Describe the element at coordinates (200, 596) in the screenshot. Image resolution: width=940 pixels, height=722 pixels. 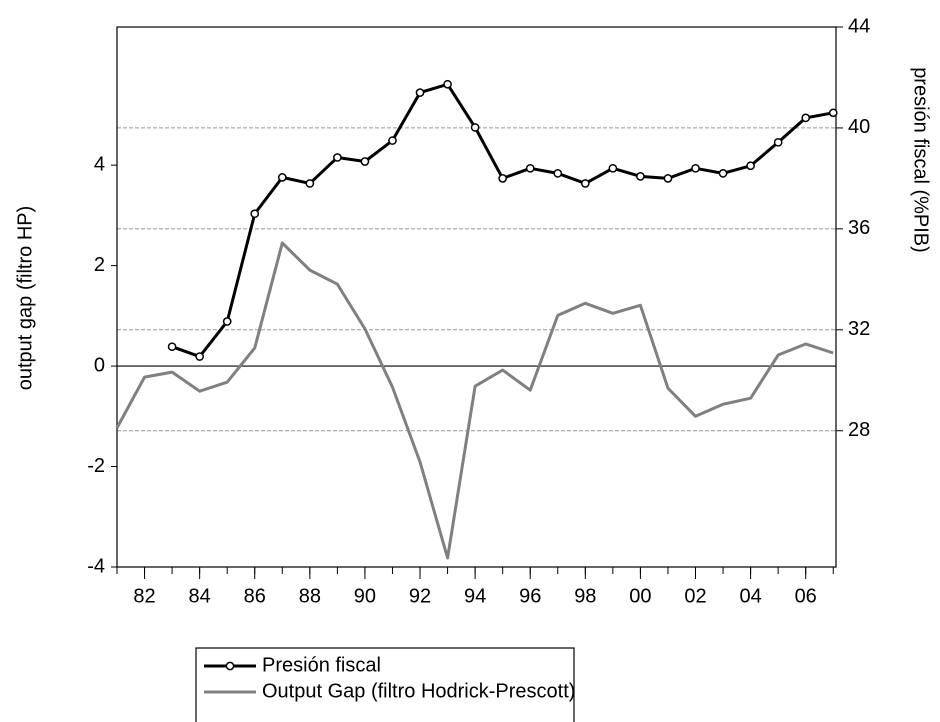
I see `x-tick-label: 84` at that location.